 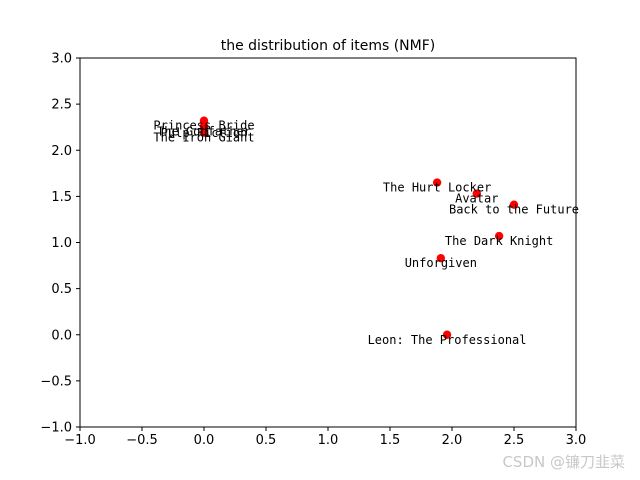 What do you see at coordinates (204, 440) in the screenshot?
I see `x-tick-label: 0.0` at bounding box center [204, 440].